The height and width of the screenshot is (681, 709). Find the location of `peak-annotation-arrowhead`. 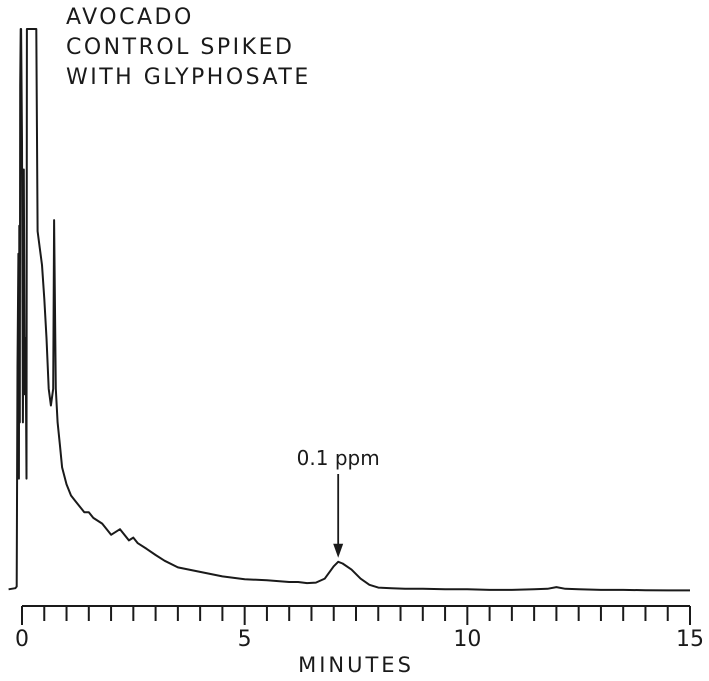

peak-annotation-arrowhead is located at coordinates (338, 550).